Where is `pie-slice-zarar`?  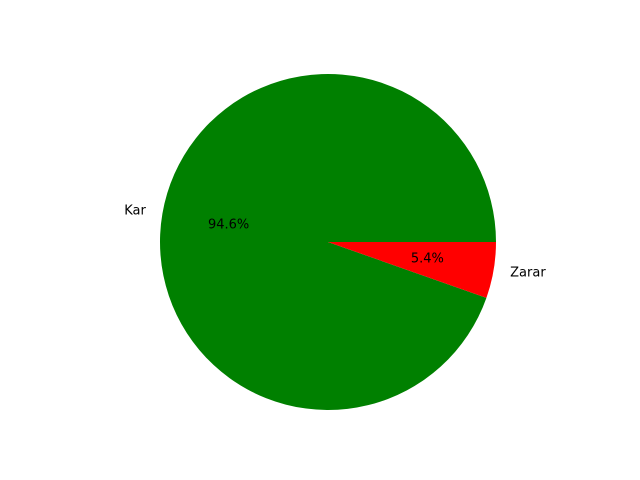 pie-slice-zarar is located at coordinates (412, 270).